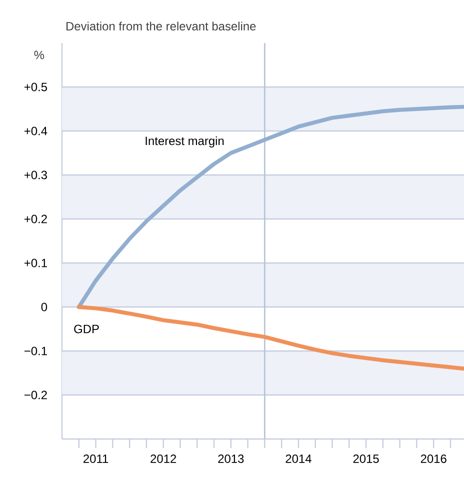 The height and width of the screenshot is (482, 464). What do you see at coordinates (433, 458) in the screenshot?
I see `x-tick-label: 2016` at bounding box center [433, 458].